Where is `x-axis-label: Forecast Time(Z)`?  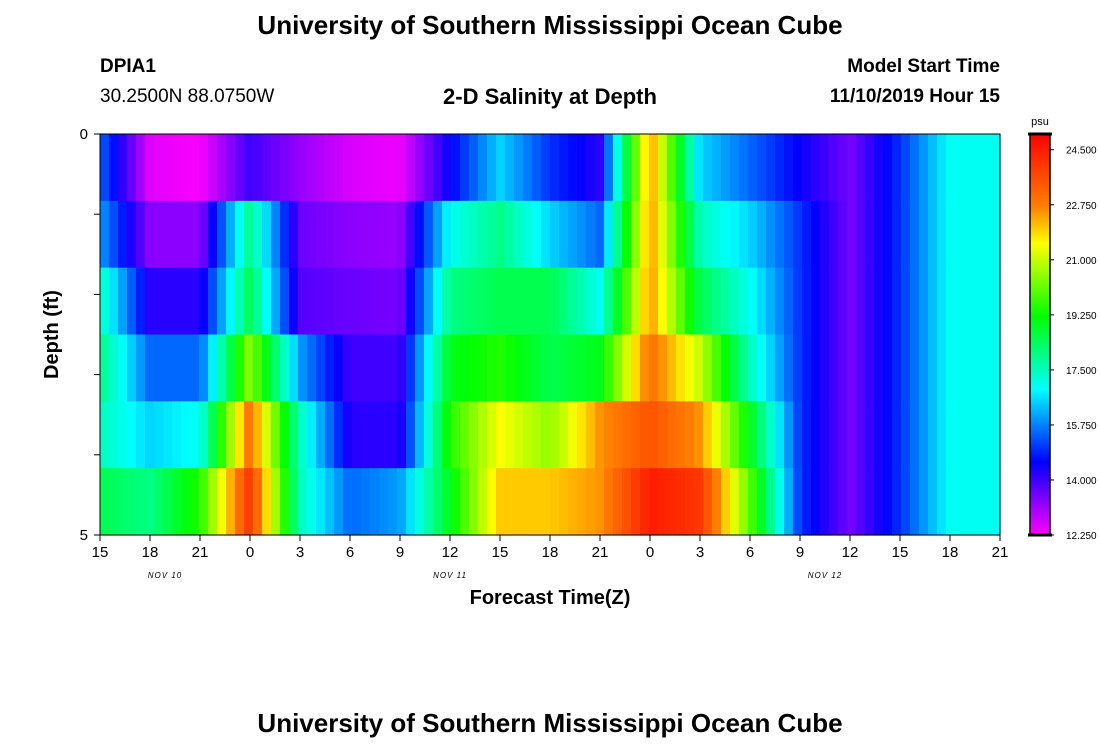
x-axis-label: Forecast Time(Z) is located at coordinates (550, 598).